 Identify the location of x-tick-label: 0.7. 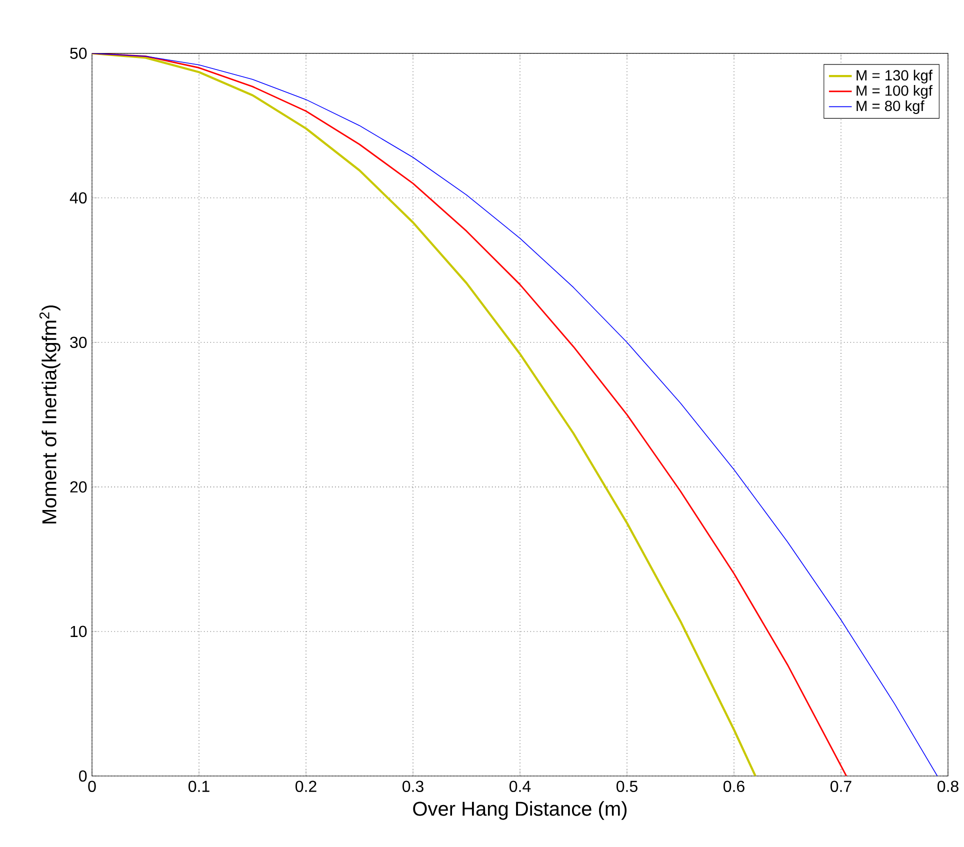
(841, 786).